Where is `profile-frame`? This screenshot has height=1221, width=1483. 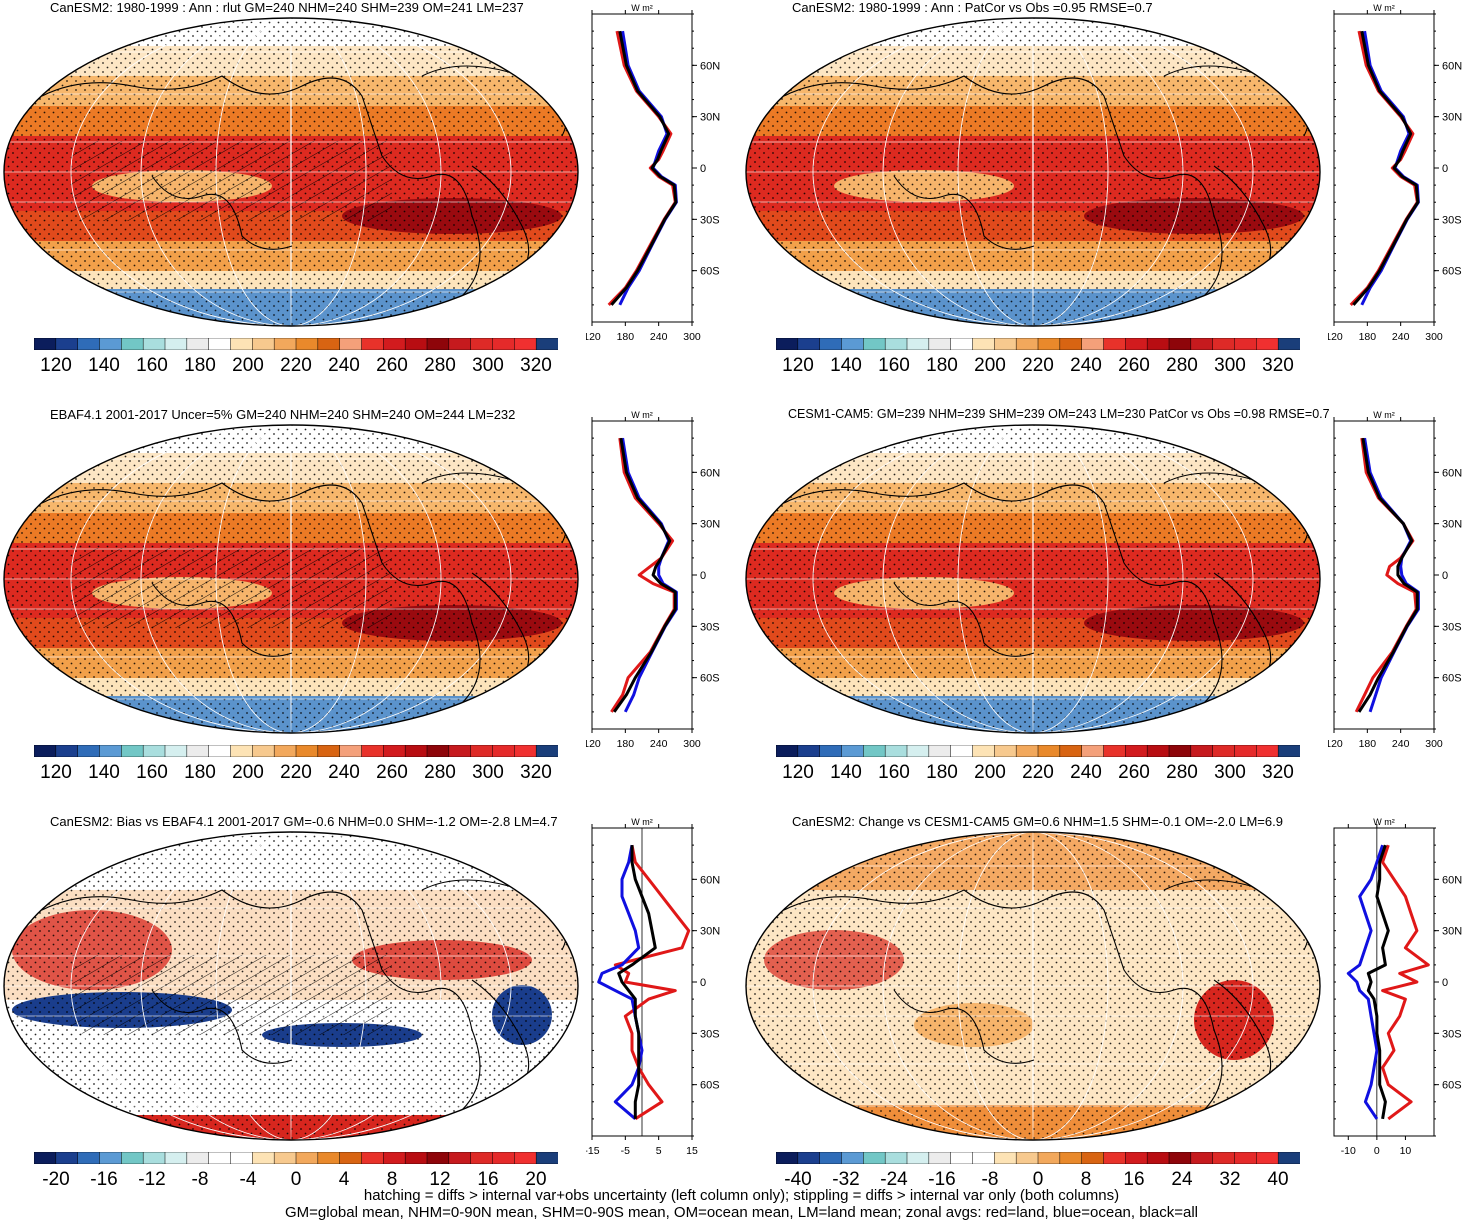 profile-frame is located at coordinates (1384, 982).